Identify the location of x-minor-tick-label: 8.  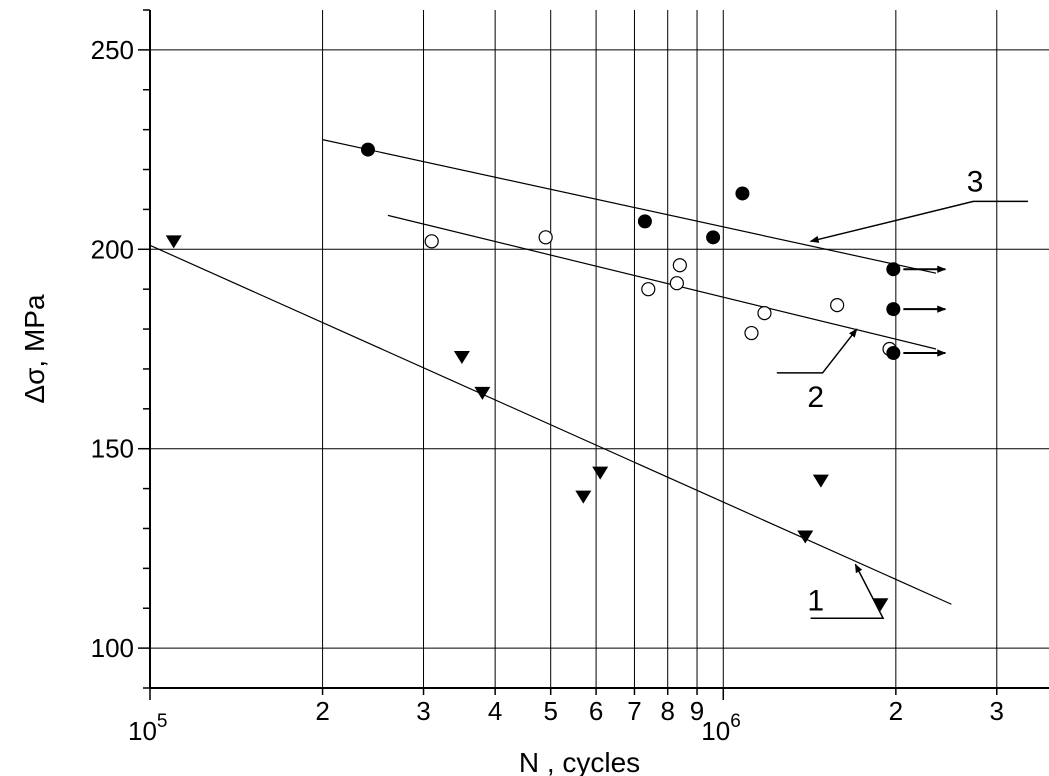
(667, 711).